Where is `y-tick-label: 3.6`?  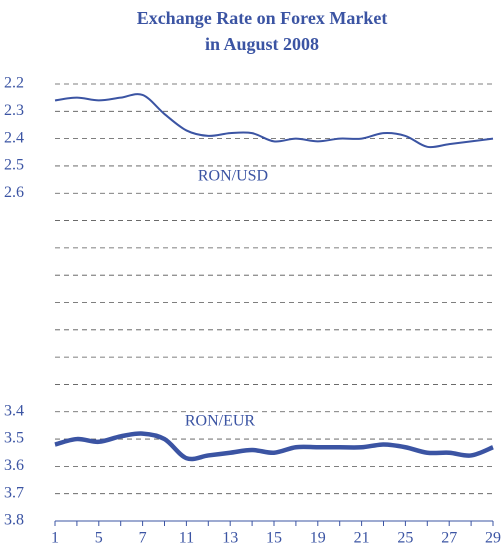 y-tick-label: 3.6 is located at coordinates (14, 465).